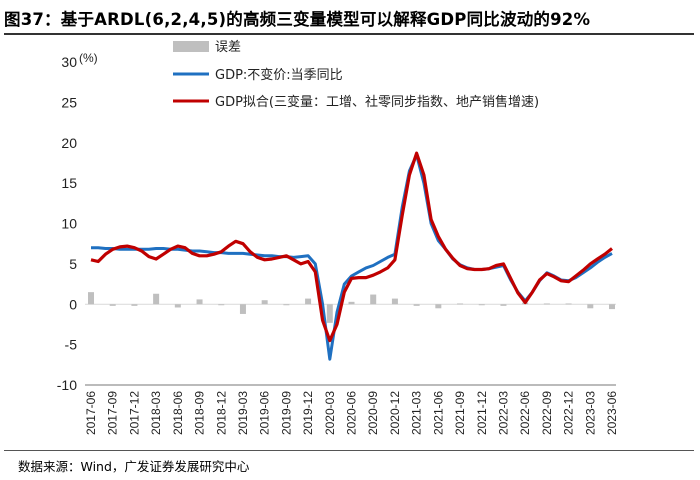 Image resolution: width=700 pixels, height=480 pixels. I want to click on y-tick-label: 30, so click(69, 62).